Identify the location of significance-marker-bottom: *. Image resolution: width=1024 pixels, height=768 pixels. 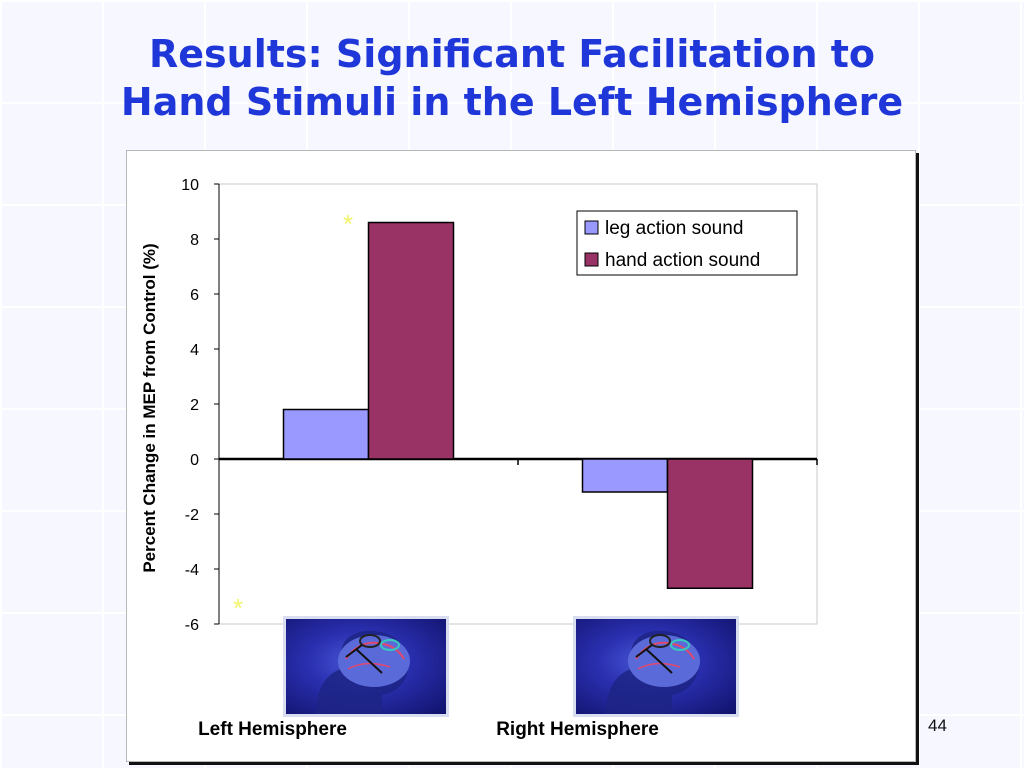
(238, 608).